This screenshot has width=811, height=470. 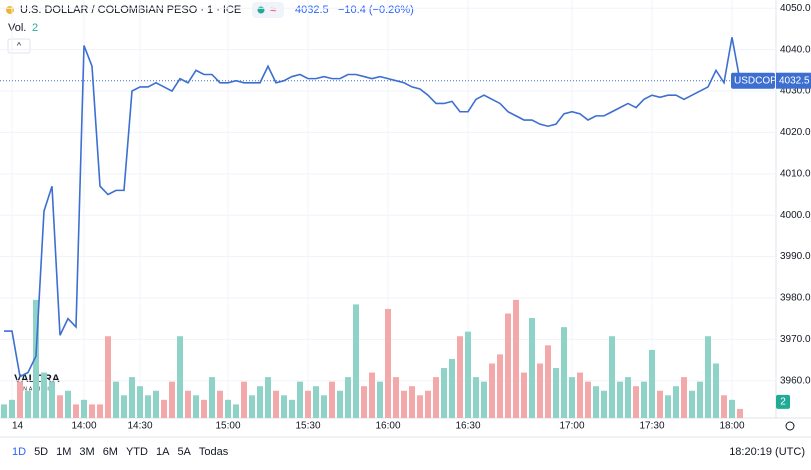 What do you see at coordinates (163, 452) in the screenshot?
I see `range-button: 1A` at bounding box center [163, 452].